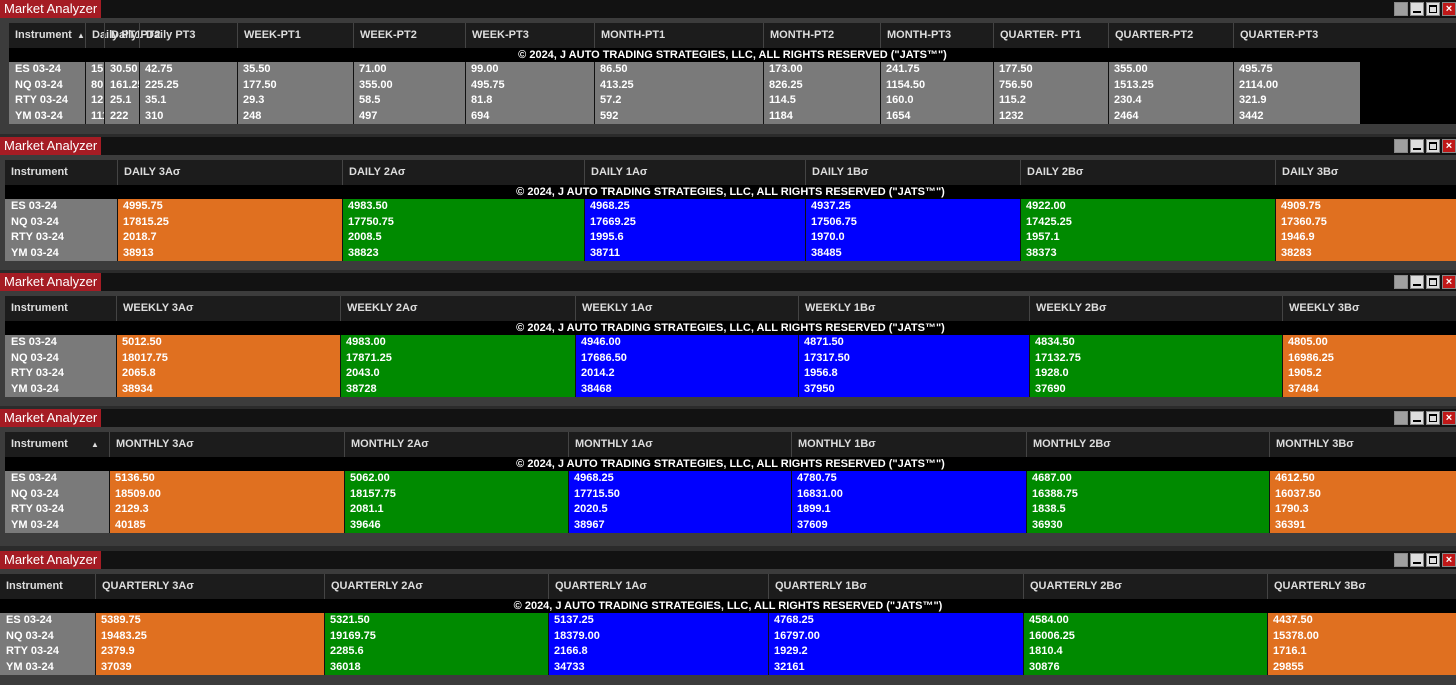 The image size is (1456, 685). Describe the element at coordinates (1147, 444) in the screenshot. I see `column-header-monthly-2bsigma: MONTHLY 2Bσ` at that location.